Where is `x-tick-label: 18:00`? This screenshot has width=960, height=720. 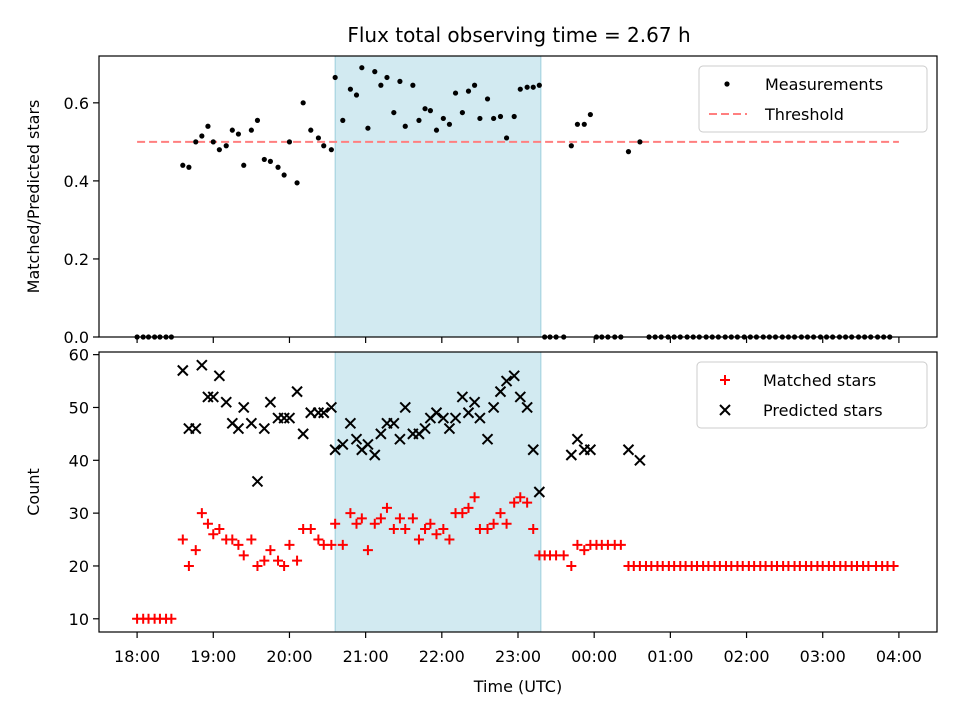
x-tick-label: 18:00 is located at coordinates (137, 656).